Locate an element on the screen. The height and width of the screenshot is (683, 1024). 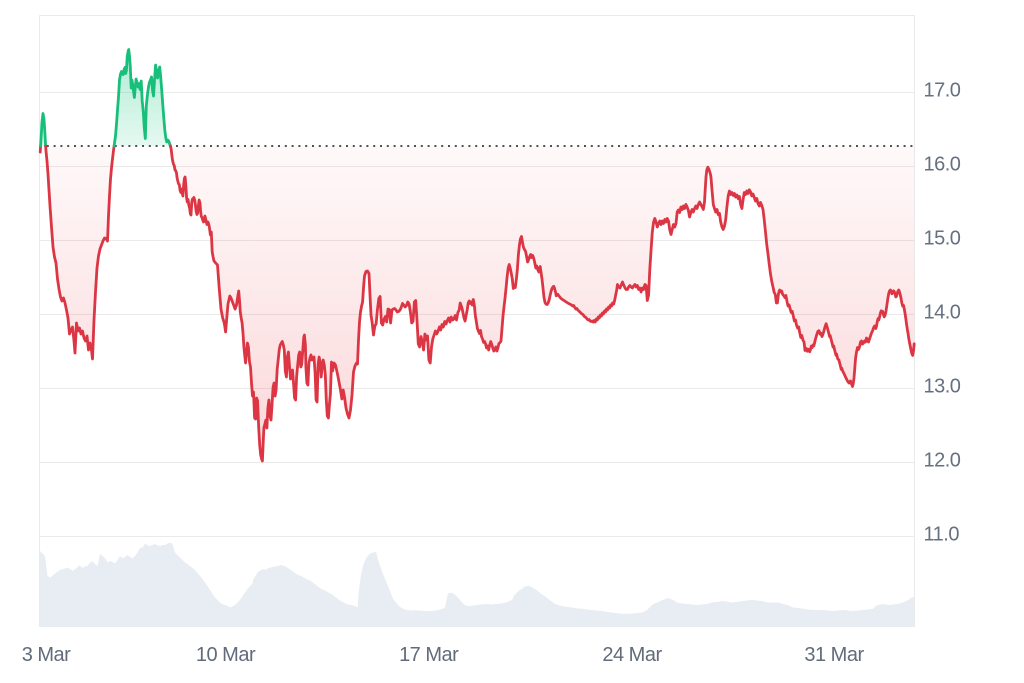
svg-text: 17 Mar is located at coordinates (429, 655).